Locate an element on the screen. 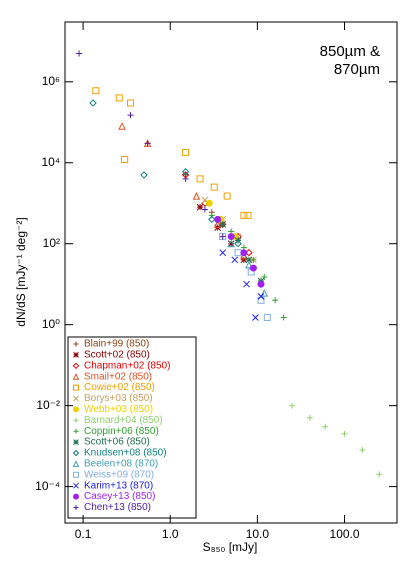 The height and width of the screenshot is (580, 407). chart-title: 850µm & is located at coordinates (350, 51).